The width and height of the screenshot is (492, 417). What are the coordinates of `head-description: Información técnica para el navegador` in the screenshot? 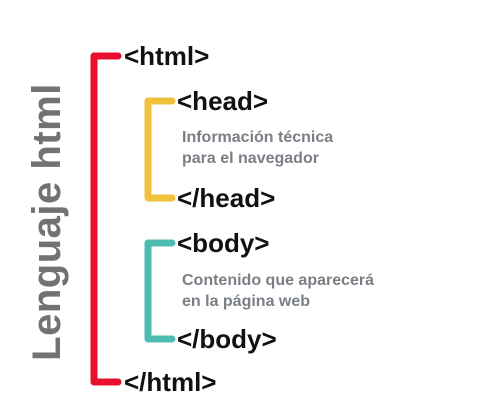 It's located at (257, 148).